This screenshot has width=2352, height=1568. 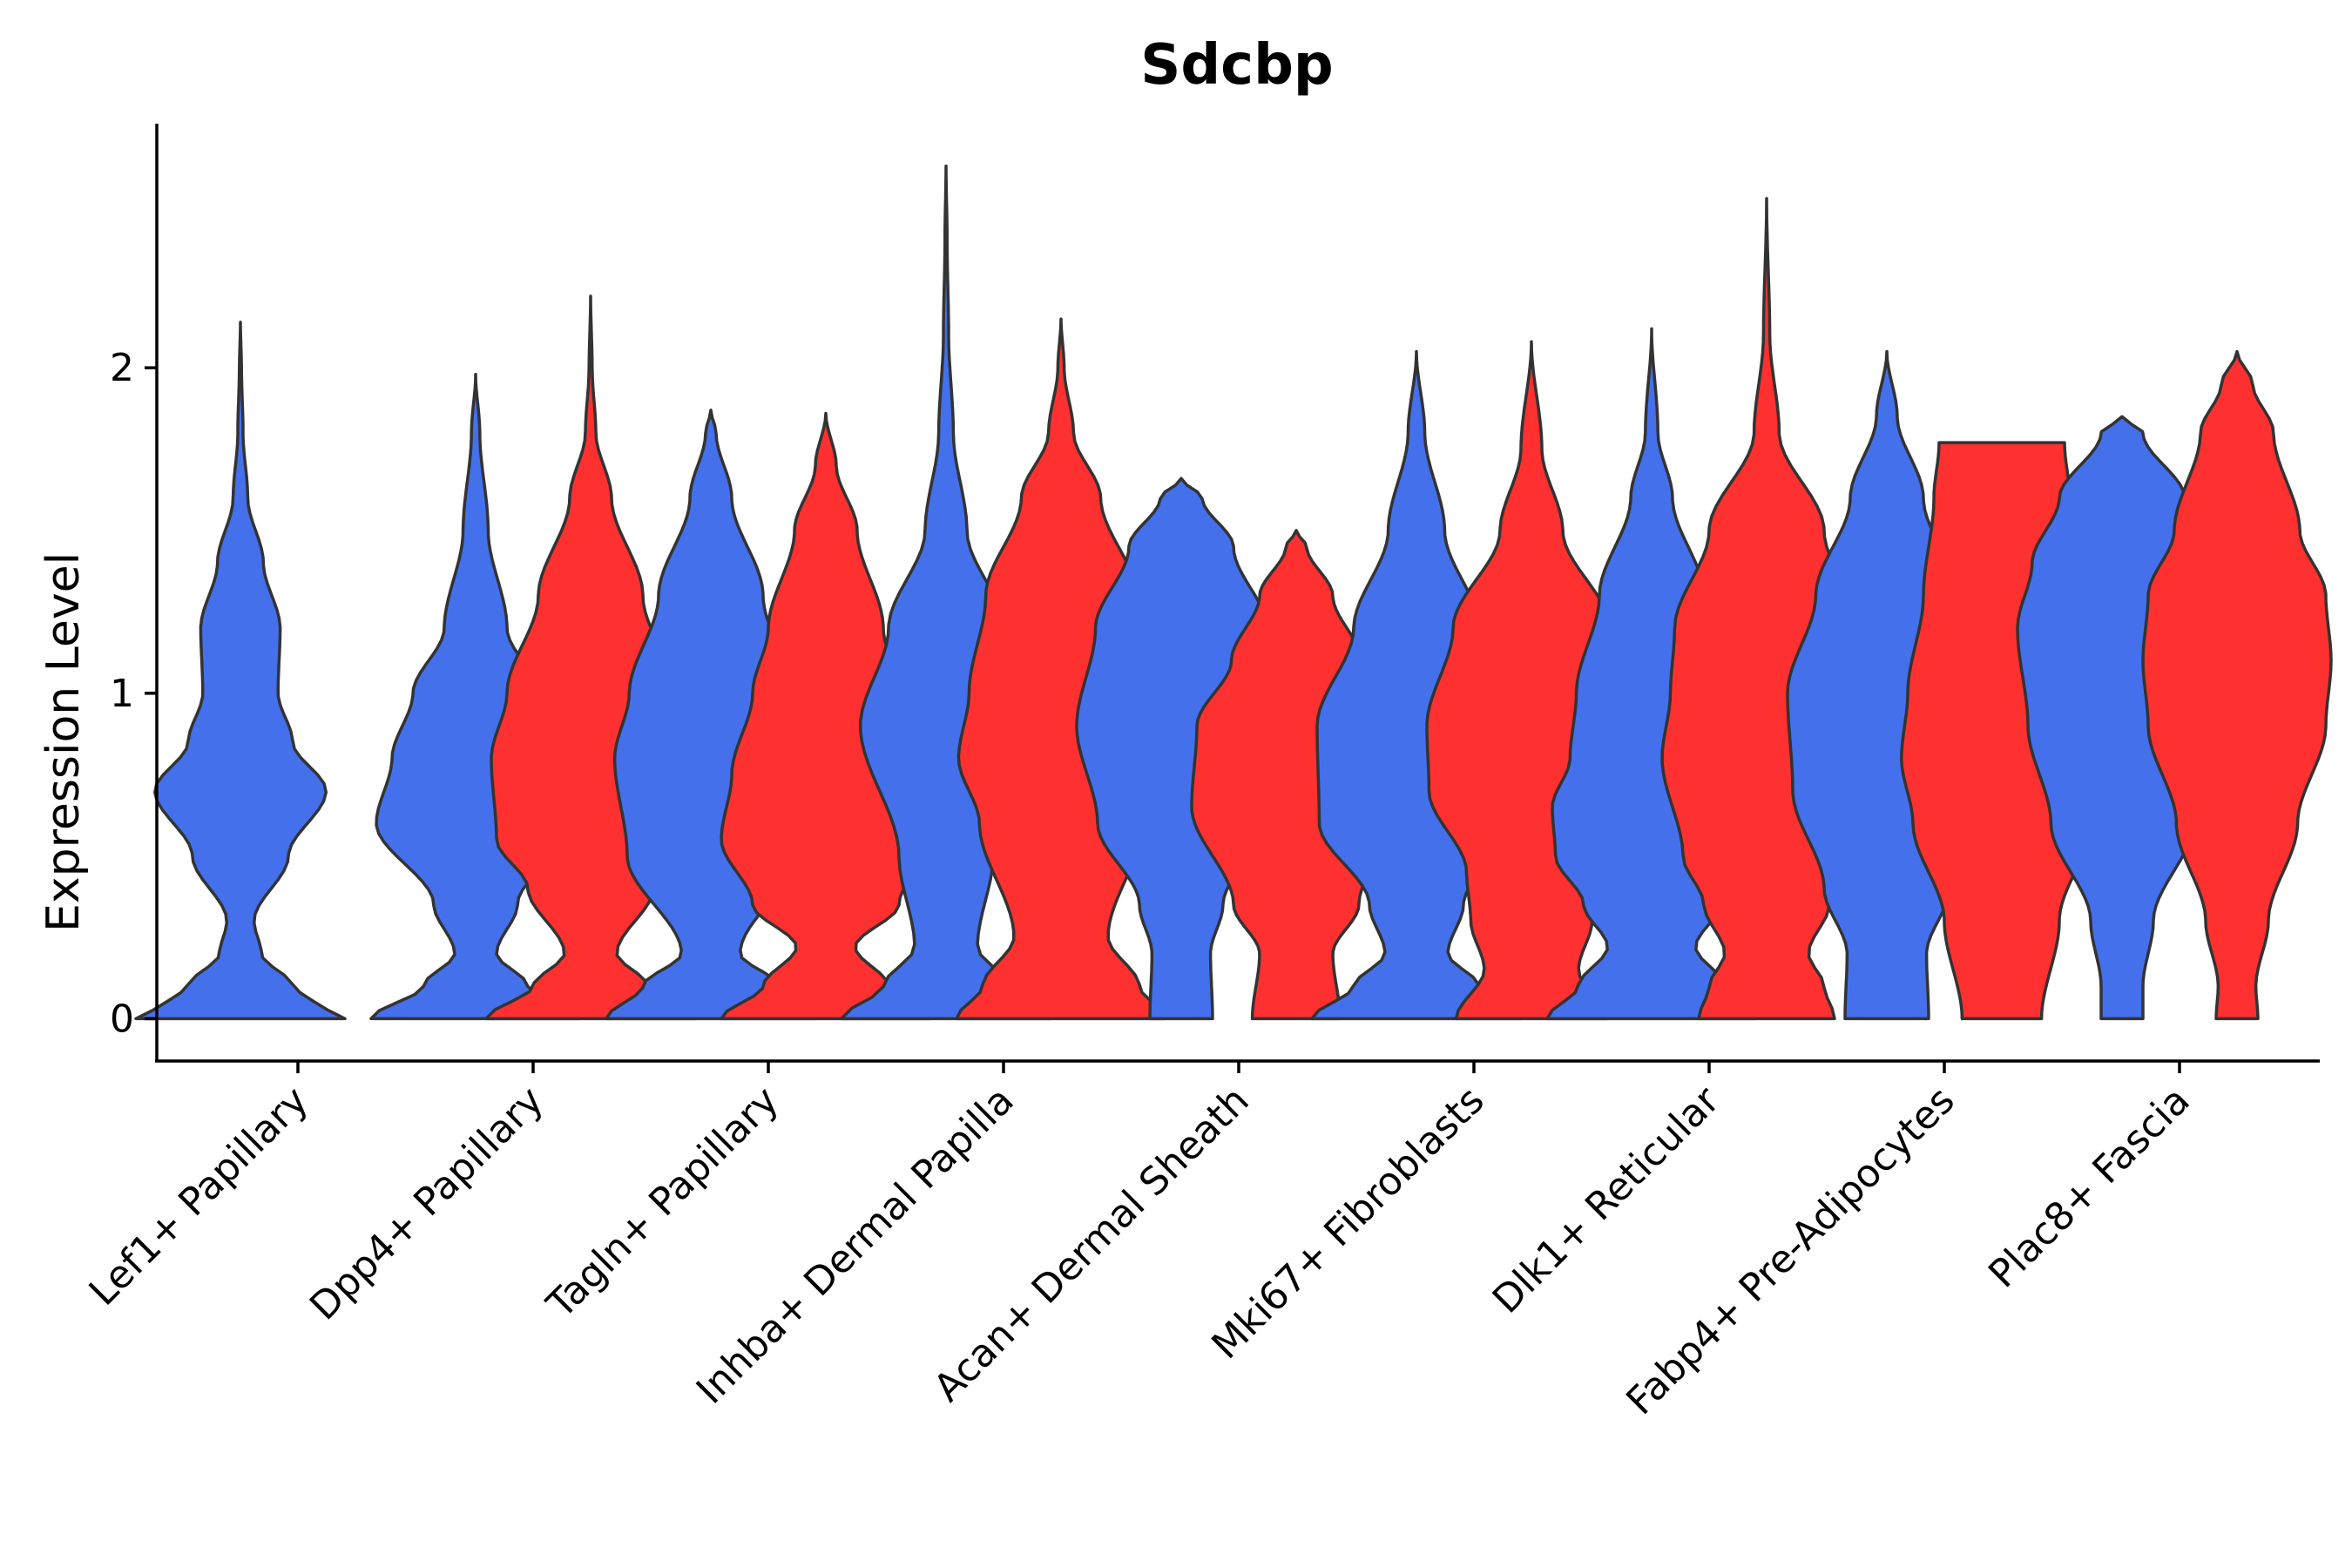 I want to click on x-tick-label: Mki67+ Fibroblasts, so click(x=1348, y=1223).